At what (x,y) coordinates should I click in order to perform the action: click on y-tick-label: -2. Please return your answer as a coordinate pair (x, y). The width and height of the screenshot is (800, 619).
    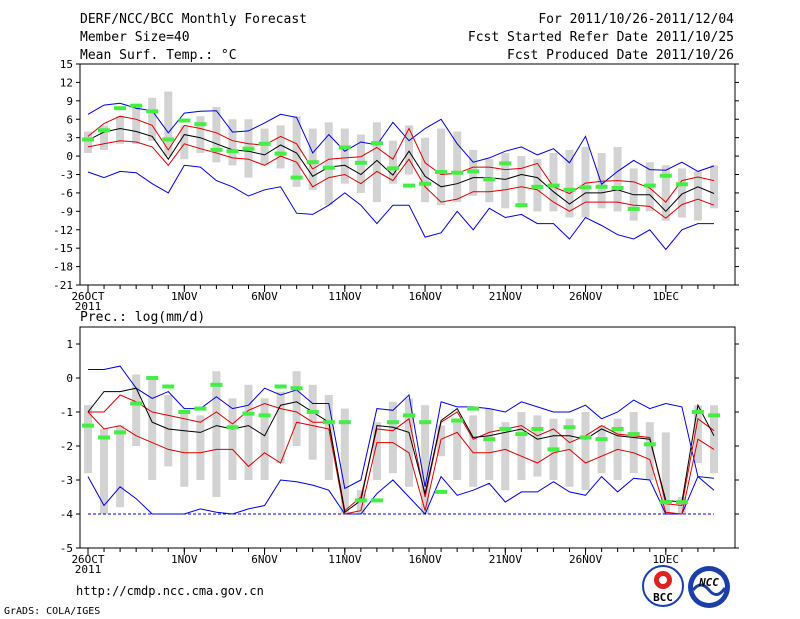
    Looking at the image, I should click on (66, 446).